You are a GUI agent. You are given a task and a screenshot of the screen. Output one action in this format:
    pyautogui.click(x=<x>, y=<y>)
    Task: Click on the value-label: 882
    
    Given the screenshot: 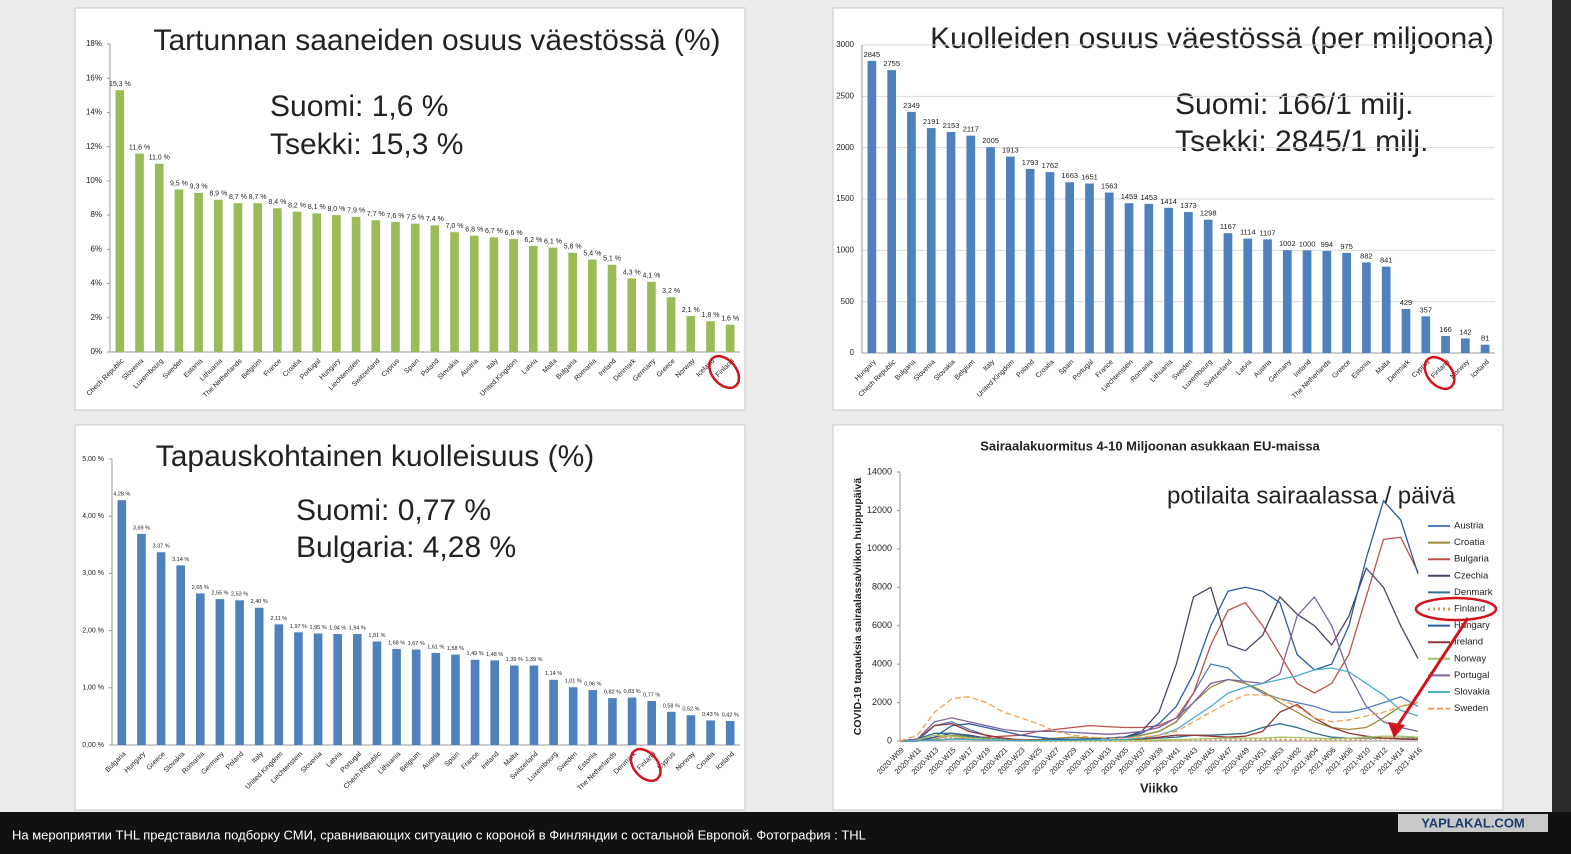 What is the action you would take?
    pyautogui.click(x=1366, y=255)
    